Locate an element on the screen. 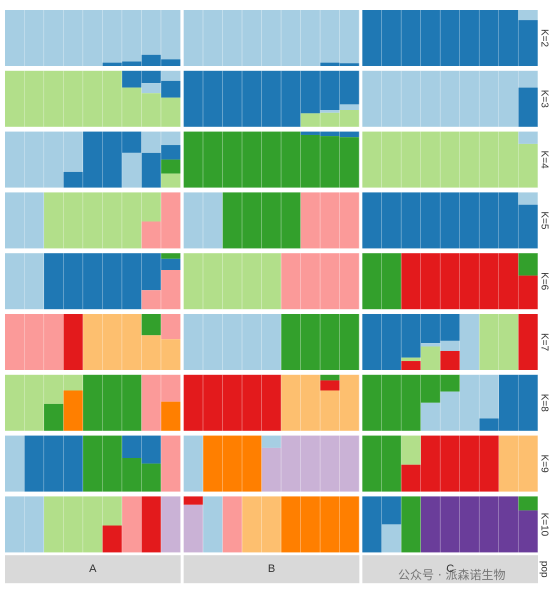 This screenshot has width=558, height=596. pop-strip-label: pop is located at coordinates (543, 569).